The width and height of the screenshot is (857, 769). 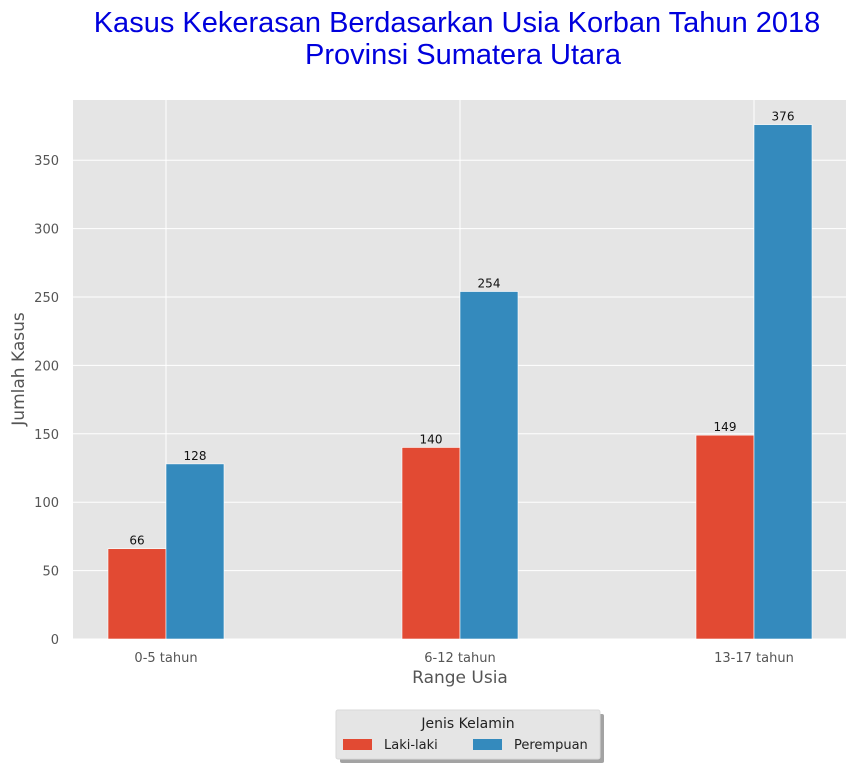 What do you see at coordinates (754, 658) in the screenshot?
I see `x-tick-label: 13-17 tahun` at bounding box center [754, 658].